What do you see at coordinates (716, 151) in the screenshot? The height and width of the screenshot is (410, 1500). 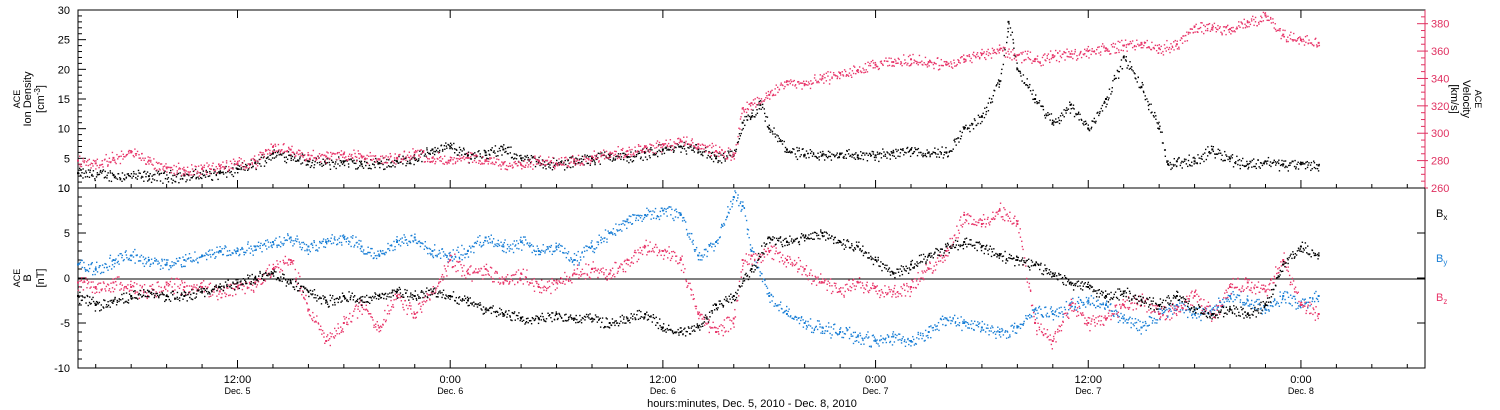 I see `velocity-data-point` at bounding box center [716, 151].